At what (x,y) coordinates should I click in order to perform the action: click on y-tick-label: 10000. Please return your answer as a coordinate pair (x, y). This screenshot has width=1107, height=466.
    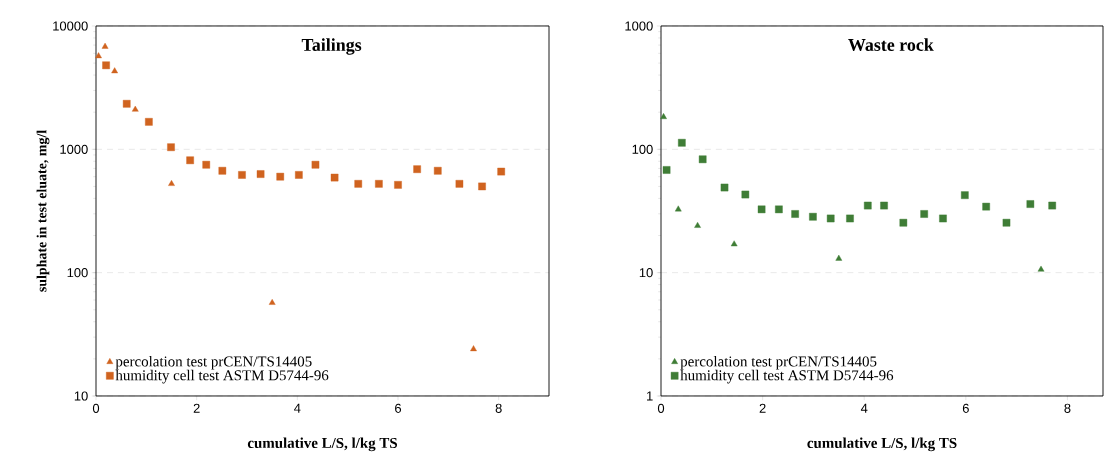
    Looking at the image, I should click on (70, 26).